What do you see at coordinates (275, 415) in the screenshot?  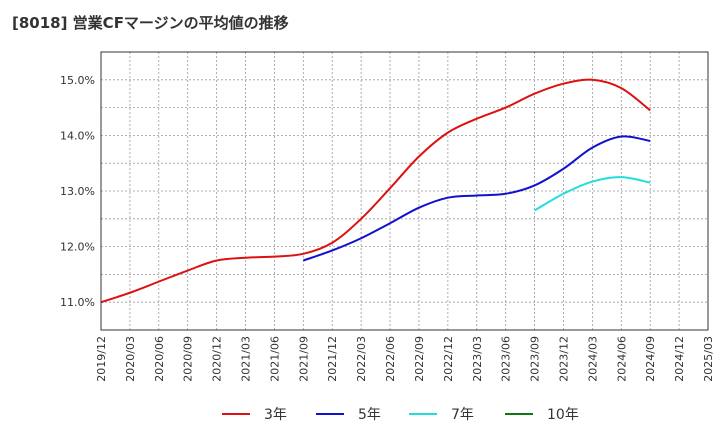 I see `legend-label-0: 3年` at bounding box center [275, 415].